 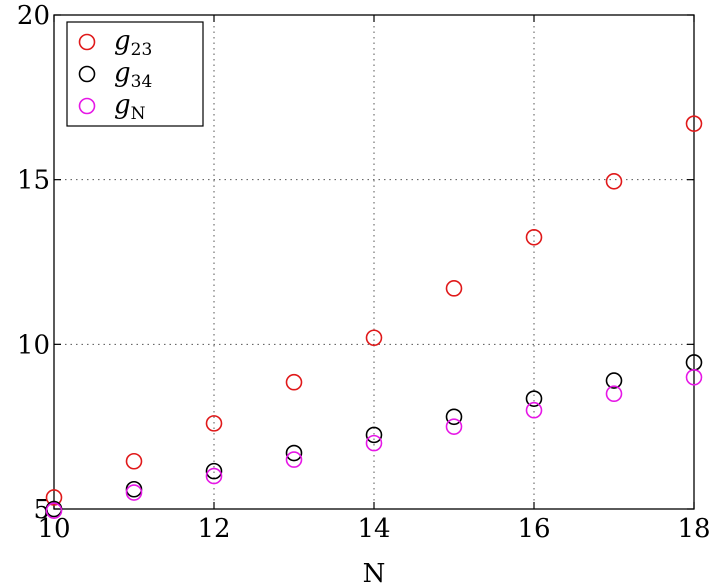 I want to click on y-tick-label: 10, so click(x=33, y=345).